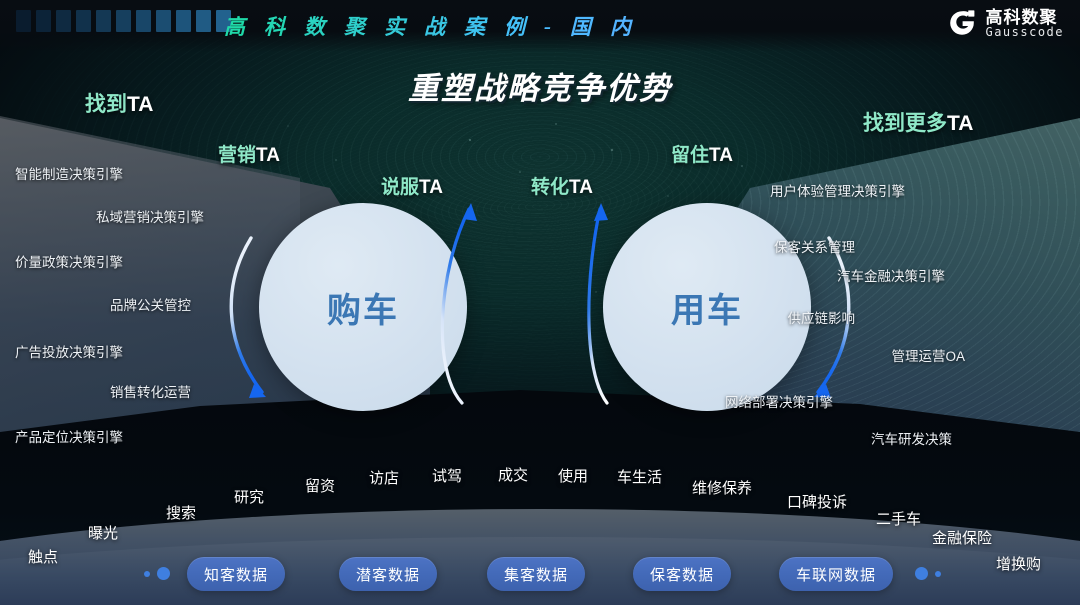 This screenshot has width=1080, height=605. I want to click on header-bar-decoration, so click(123, 21).